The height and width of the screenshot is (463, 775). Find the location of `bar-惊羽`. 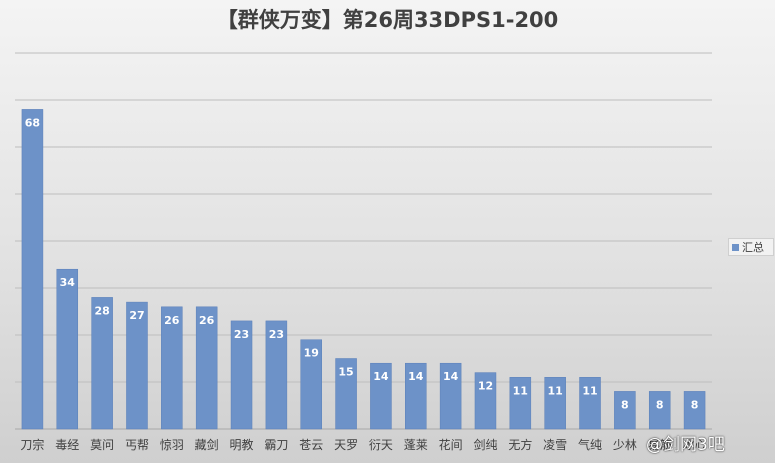

bar-惊羽 is located at coordinates (172, 368).